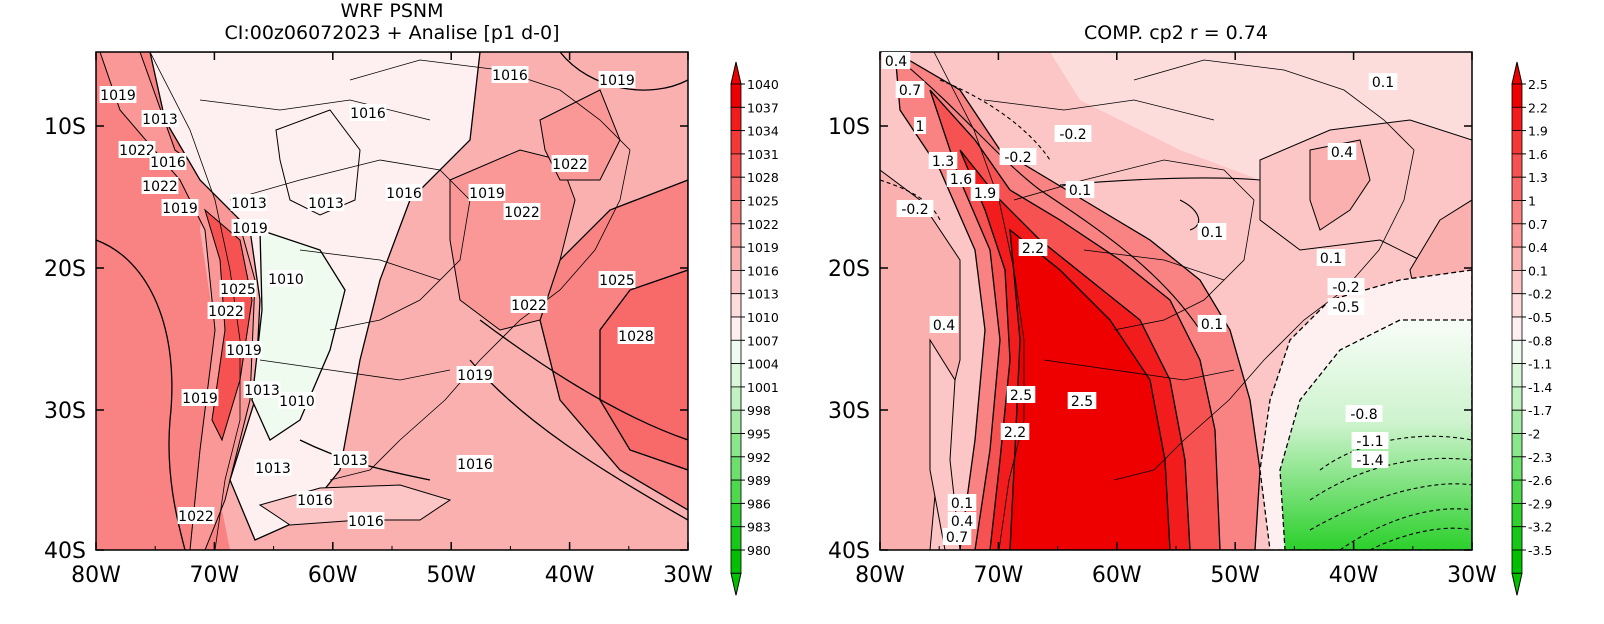  Describe the element at coordinates (985, 194) in the screenshot. I see `contour-label: 1.9` at that location.